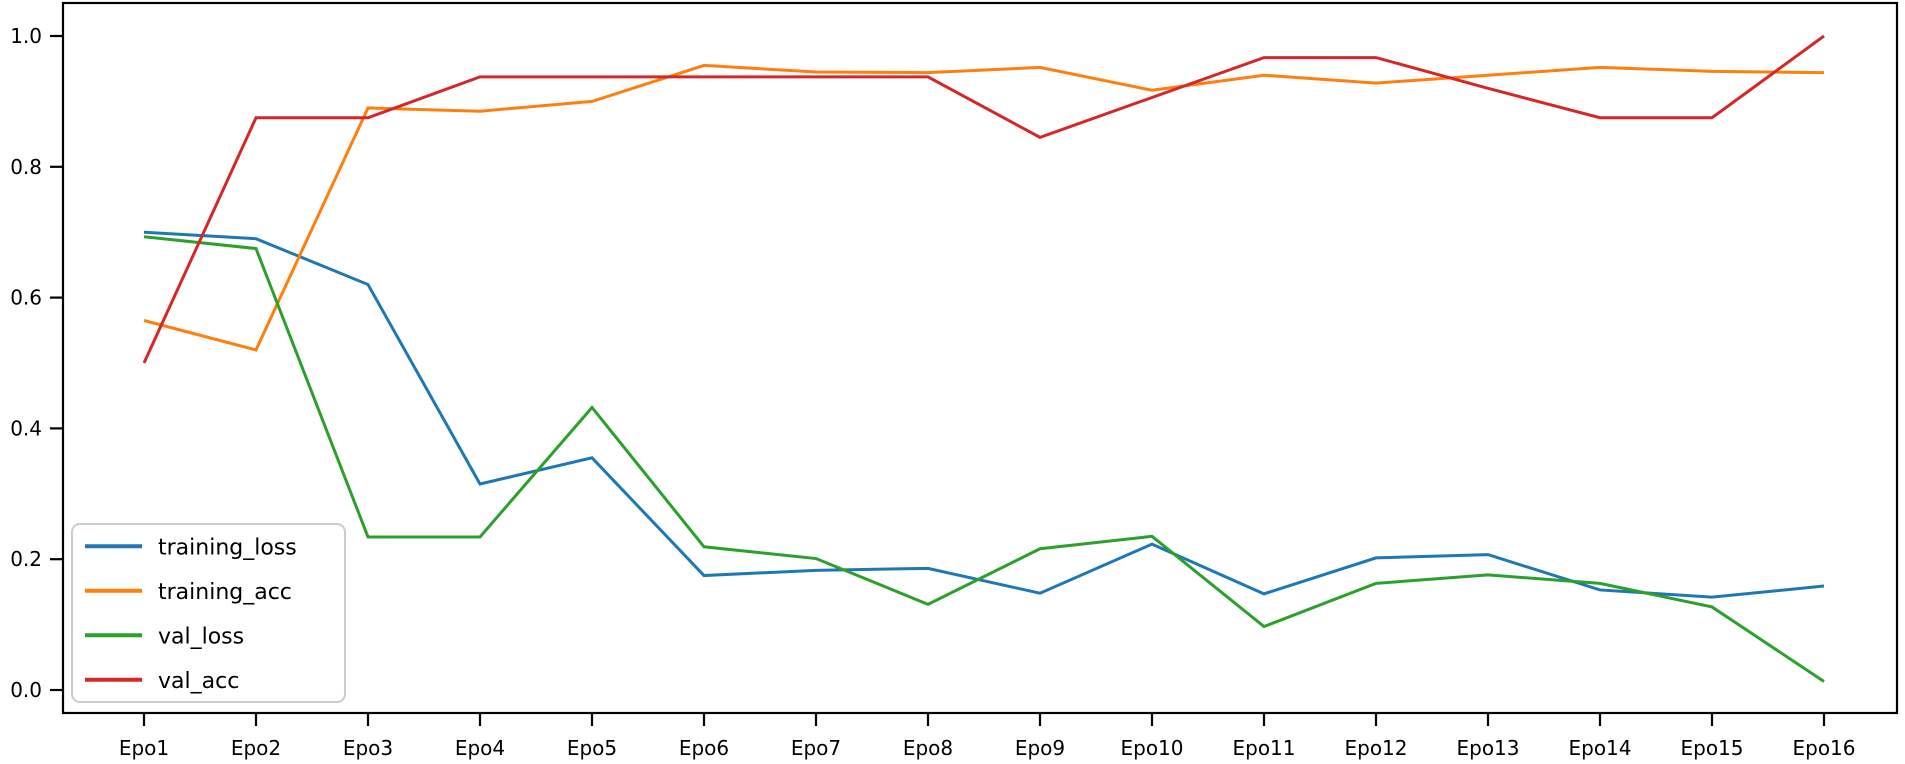 The image size is (1905, 764). Describe the element at coordinates (208, 613) in the screenshot. I see `legend-box` at that location.